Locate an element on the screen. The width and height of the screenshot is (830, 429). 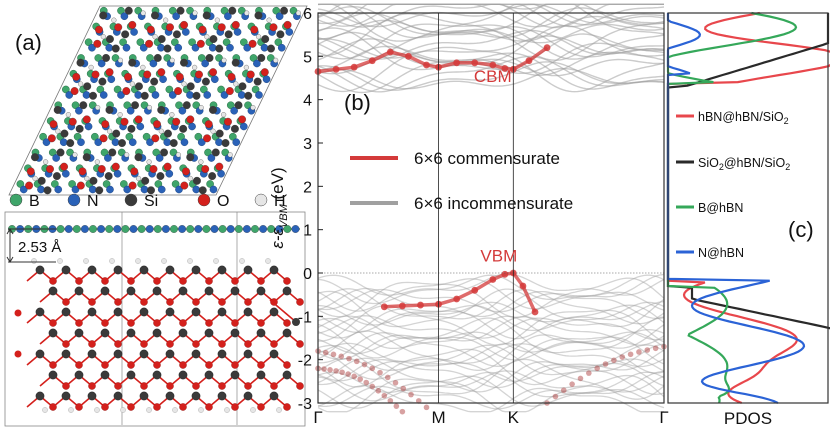
legend-atom-b-icon is located at coordinates (16, 200).